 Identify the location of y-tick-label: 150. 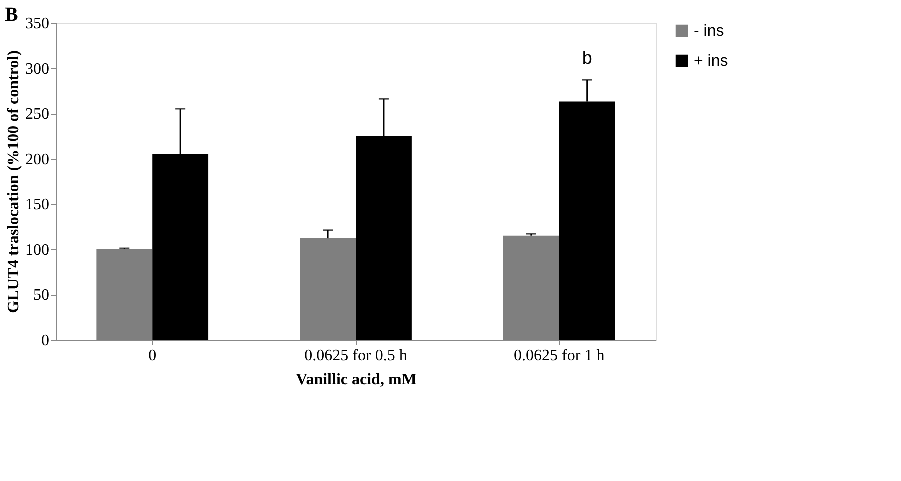
(38, 205).